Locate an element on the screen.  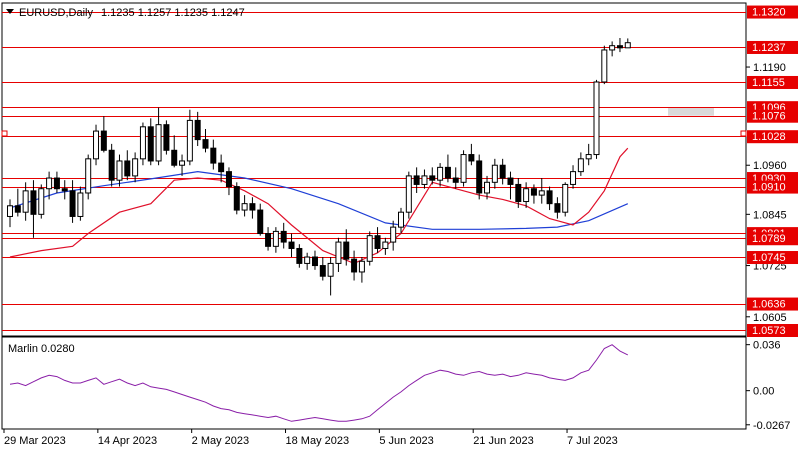
oscillator-series is located at coordinates (319, 383).